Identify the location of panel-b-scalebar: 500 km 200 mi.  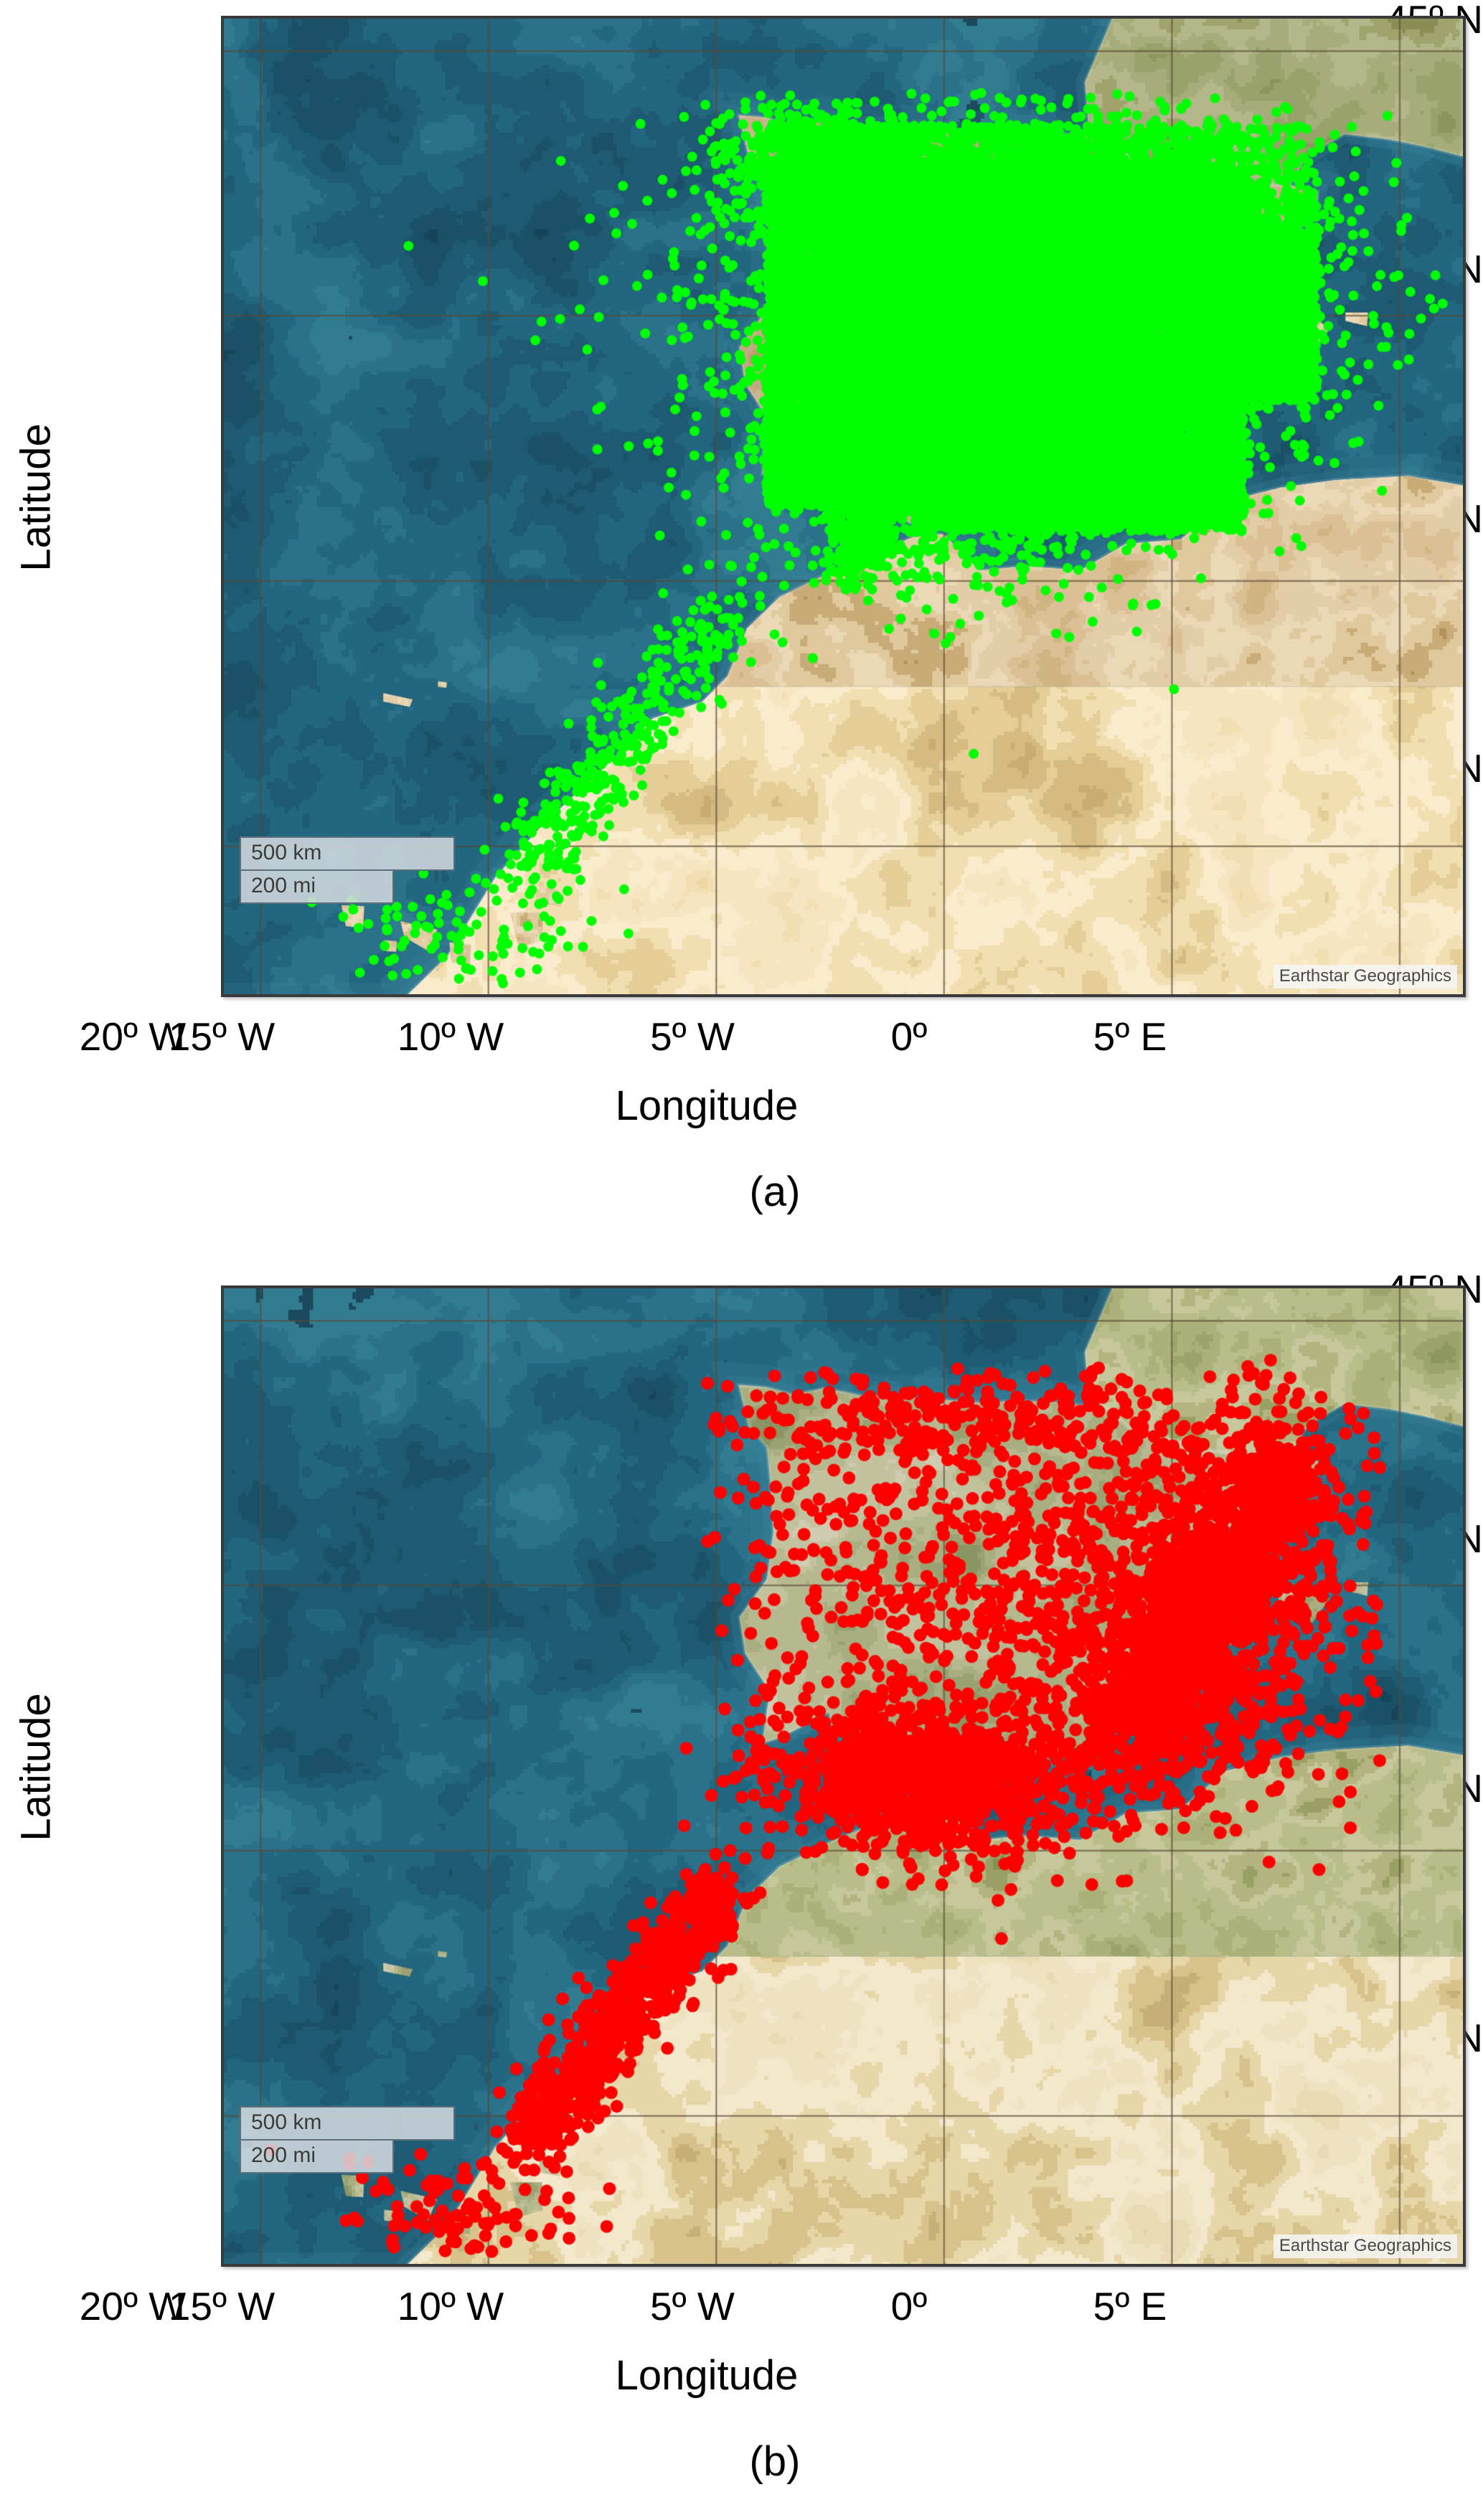
(347, 2140).